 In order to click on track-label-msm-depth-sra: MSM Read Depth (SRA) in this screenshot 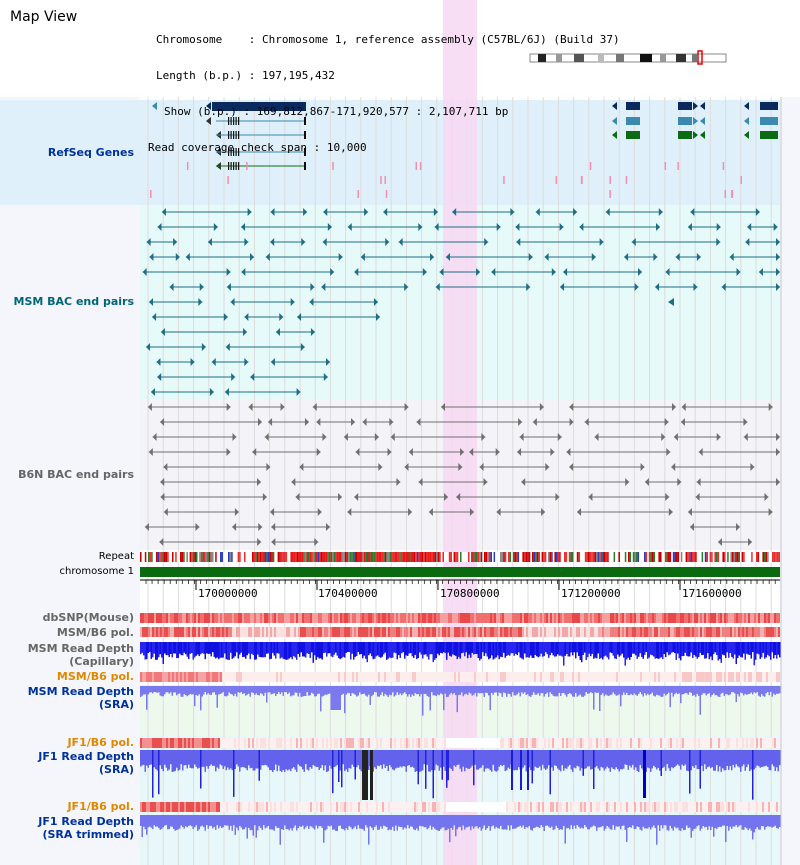, I will do `click(81, 698)`.